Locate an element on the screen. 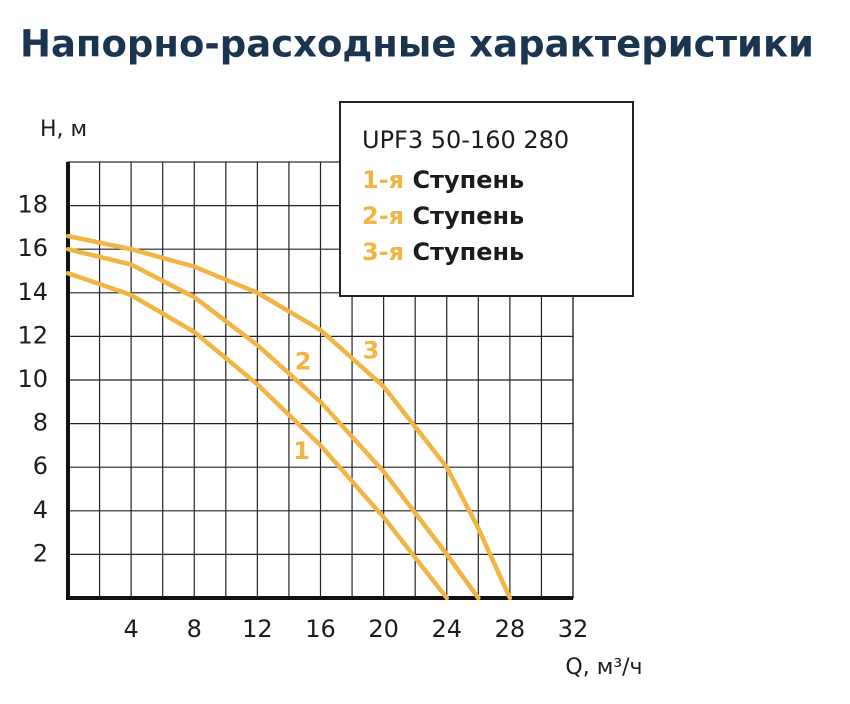  curve-label: 1 is located at coordinates (301, 451).